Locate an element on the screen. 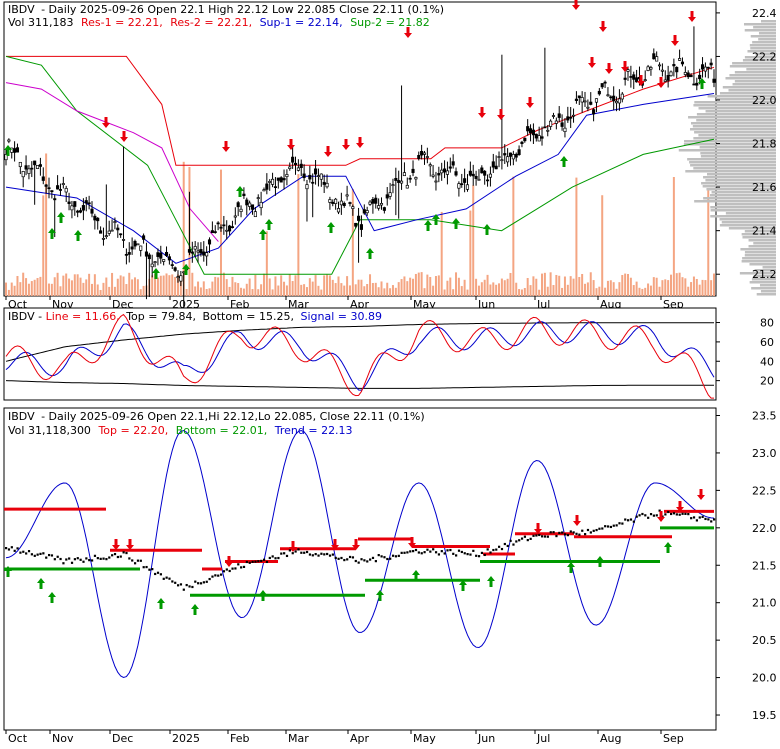 Image resolution: width=780 pixels, height=749 pixels. trend-y-tick-label: 19.5 is located at coordinates (764, 715).